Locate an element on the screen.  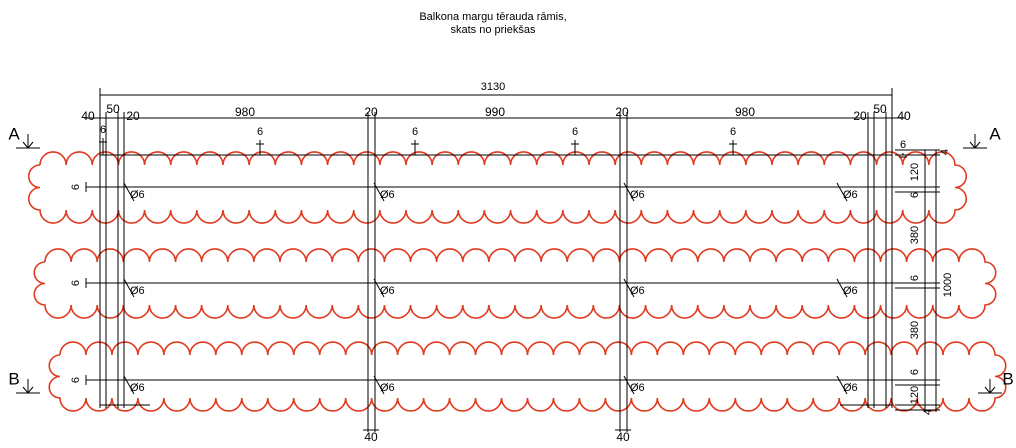
dimension-label: 990 is located at coordinates (495, 112).